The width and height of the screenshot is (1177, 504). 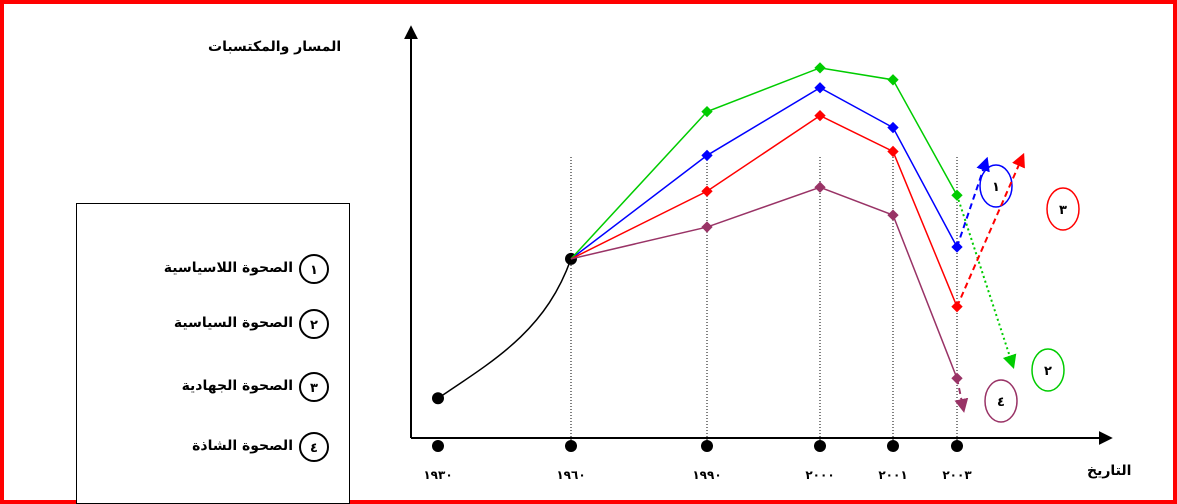 What do you see at coordinates (957, 475) in the screenshot?
I see `x-tick-label: ٢٠٠٣` at bounding box center [957, 475].